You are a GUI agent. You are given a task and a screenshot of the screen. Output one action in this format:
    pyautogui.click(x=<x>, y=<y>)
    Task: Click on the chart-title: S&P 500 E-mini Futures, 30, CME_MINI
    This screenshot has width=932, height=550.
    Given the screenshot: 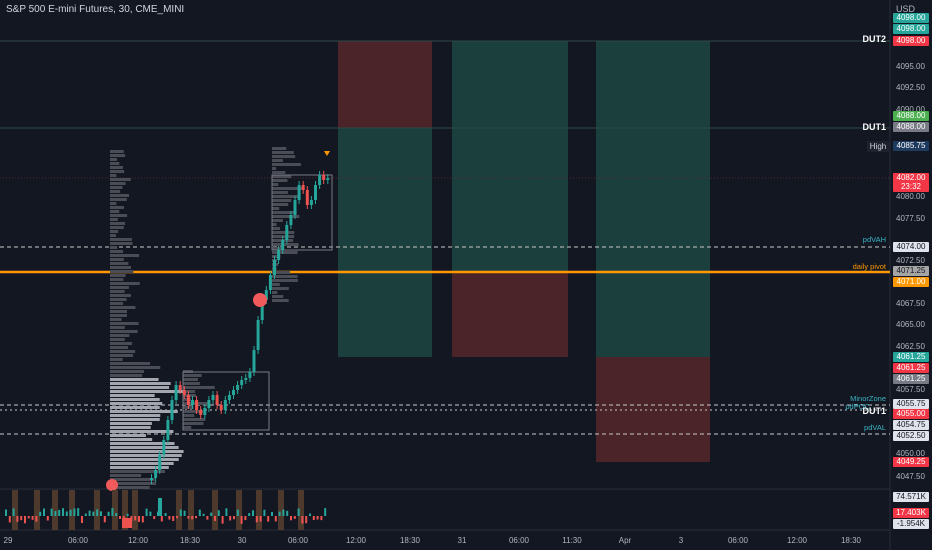 What is the action you would take?
    pyautogui.click(x=95, y=9)
    